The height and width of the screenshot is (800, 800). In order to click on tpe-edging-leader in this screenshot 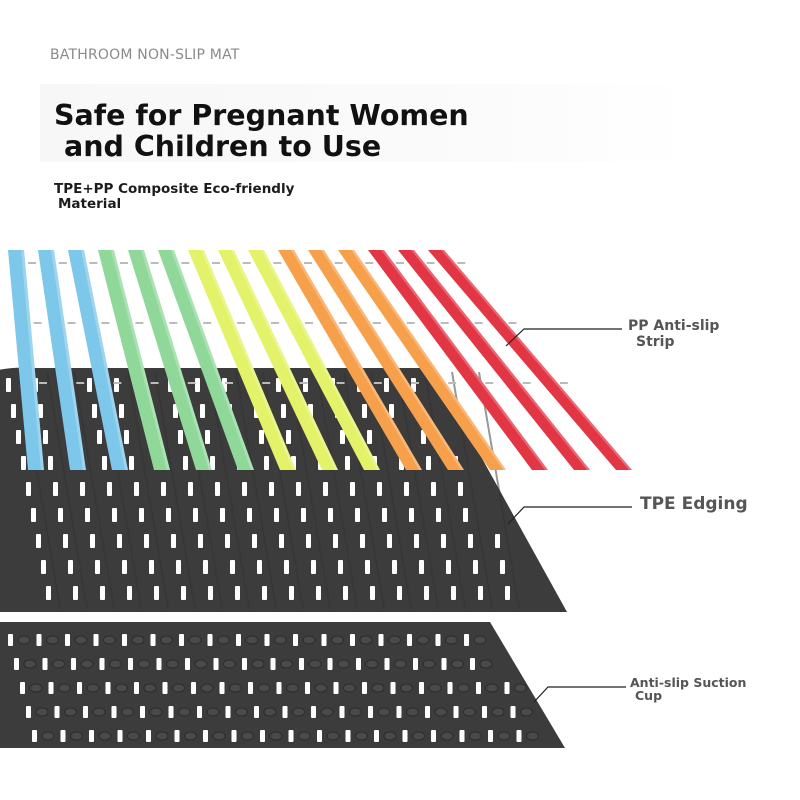, I will do `click(569, 515)`.